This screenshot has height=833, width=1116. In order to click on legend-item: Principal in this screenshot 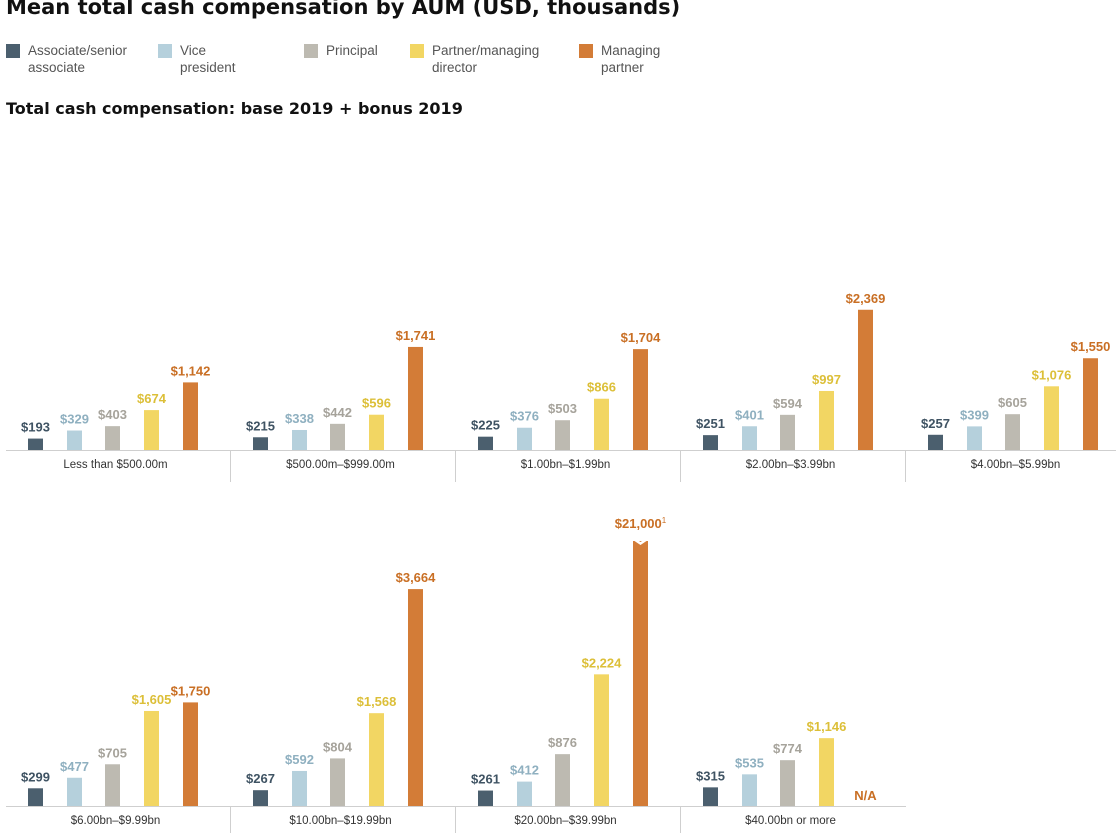, I will do `click(341, 50)`.